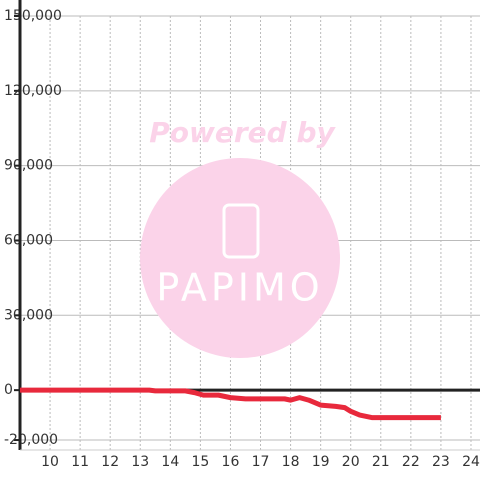  I want to click on x-tick-label: 14, so click(170, 462).